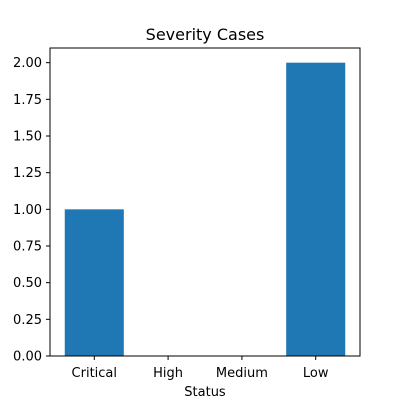  Describe the element at coordinates (205, 392) in the screenshot. I see `x-axis-label: Status` at that location.